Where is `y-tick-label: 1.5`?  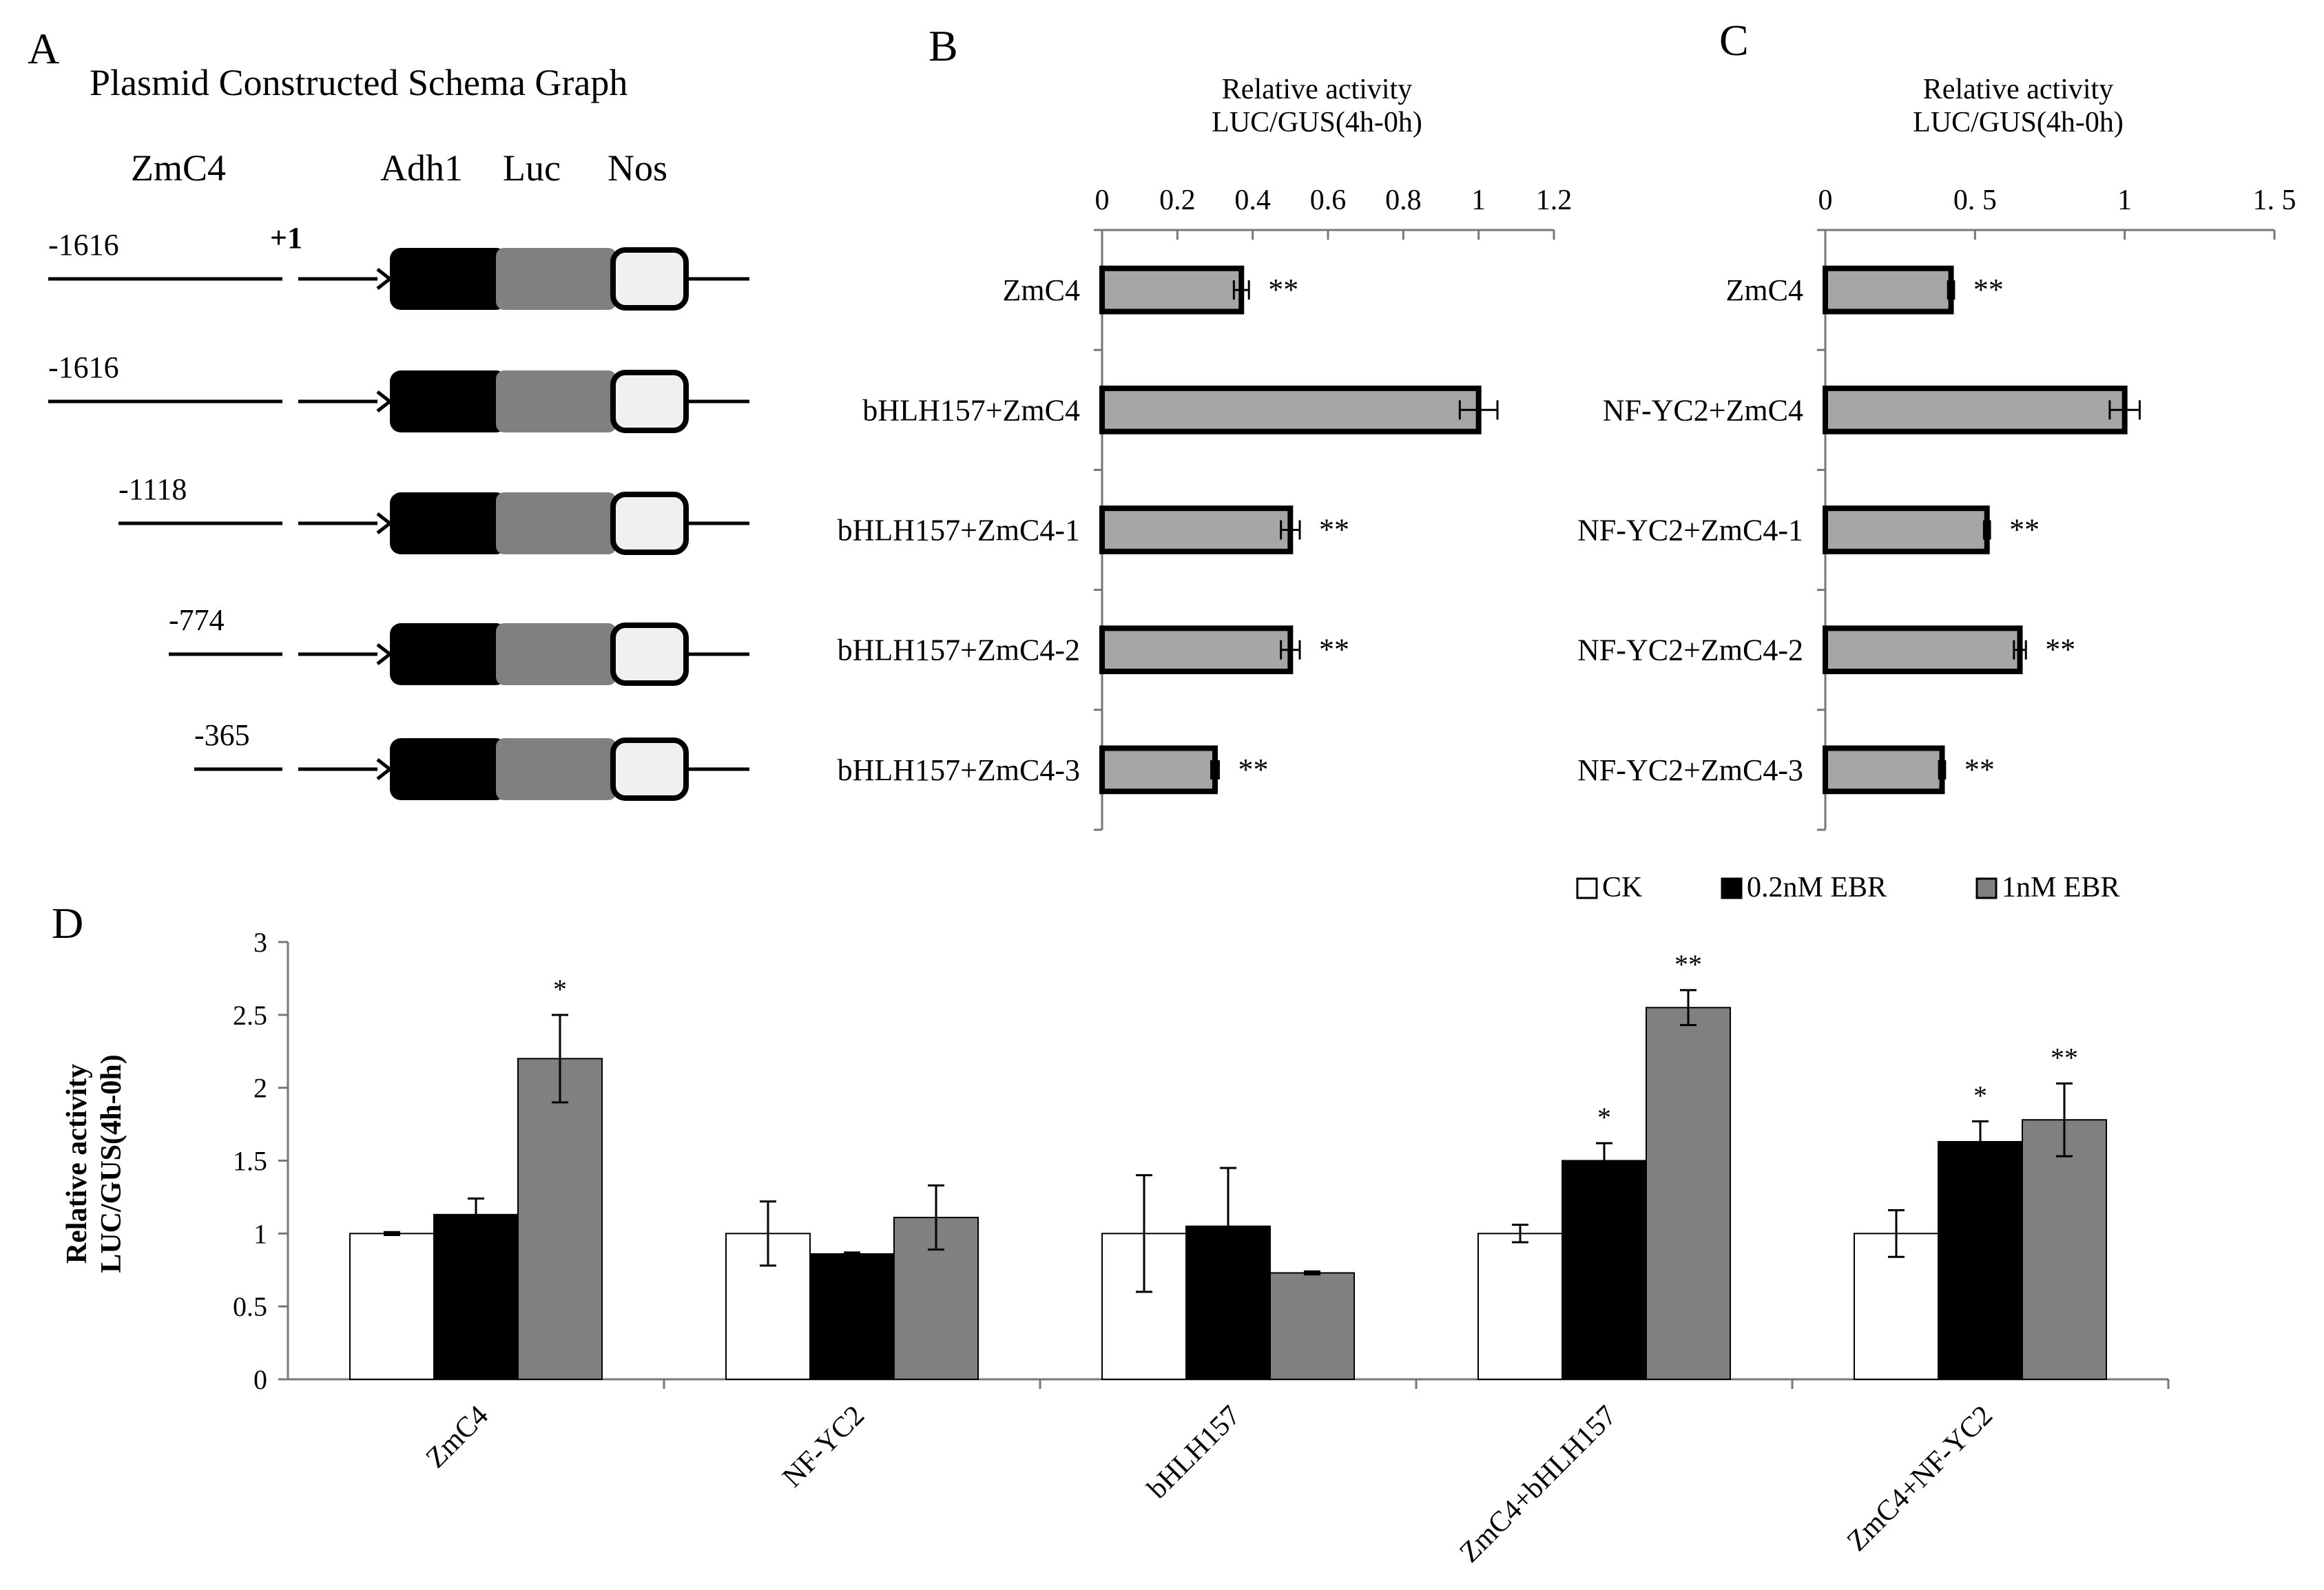 y-tick-label: 1.5 is located at coordinates (250, 1161).